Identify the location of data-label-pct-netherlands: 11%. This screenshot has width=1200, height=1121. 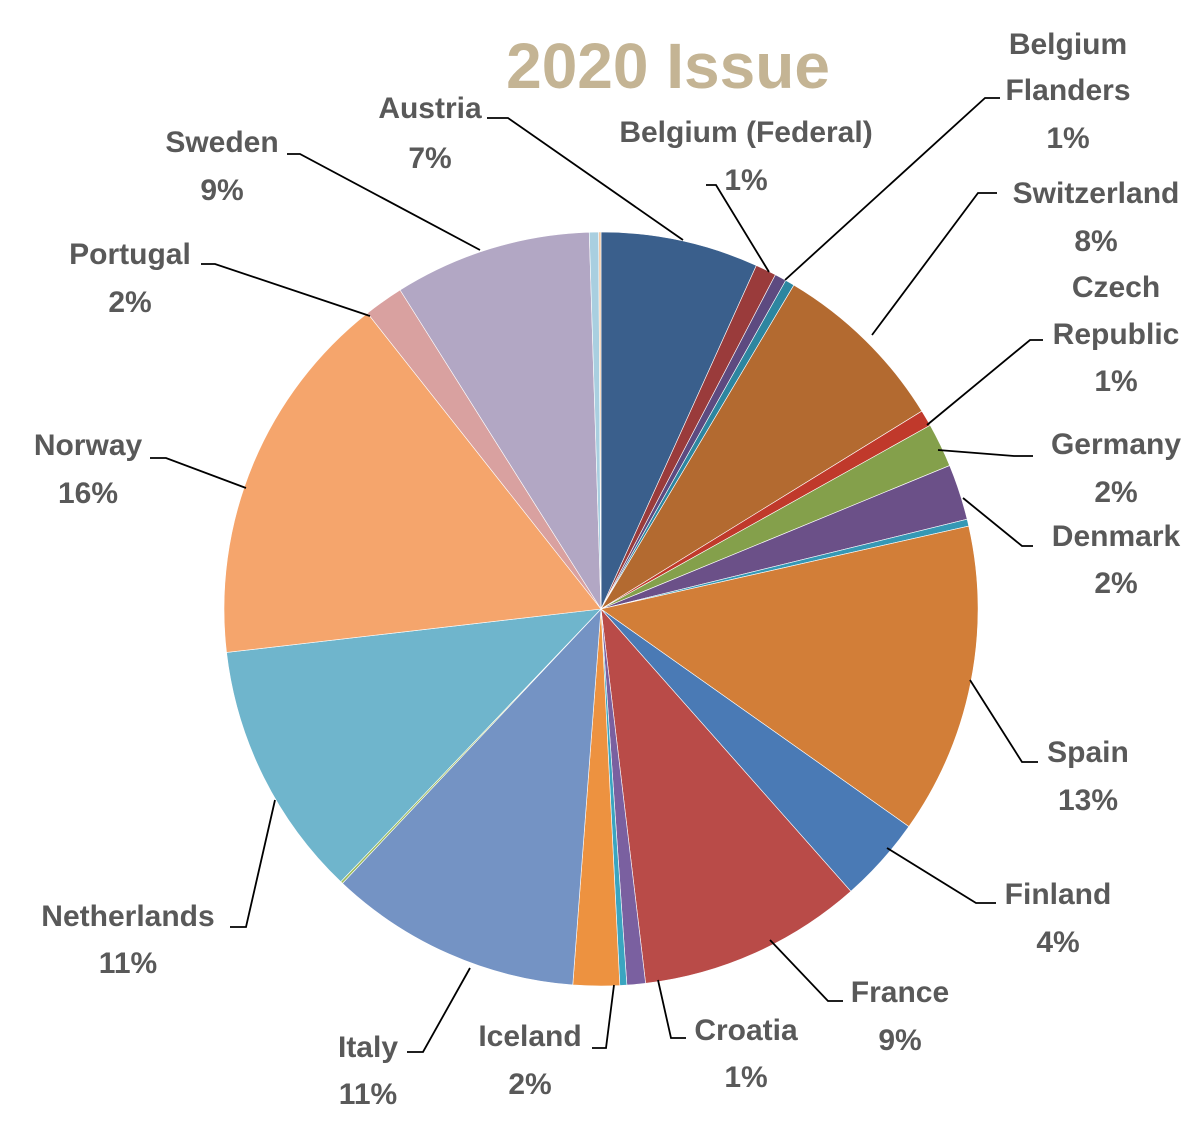
(128, 963).